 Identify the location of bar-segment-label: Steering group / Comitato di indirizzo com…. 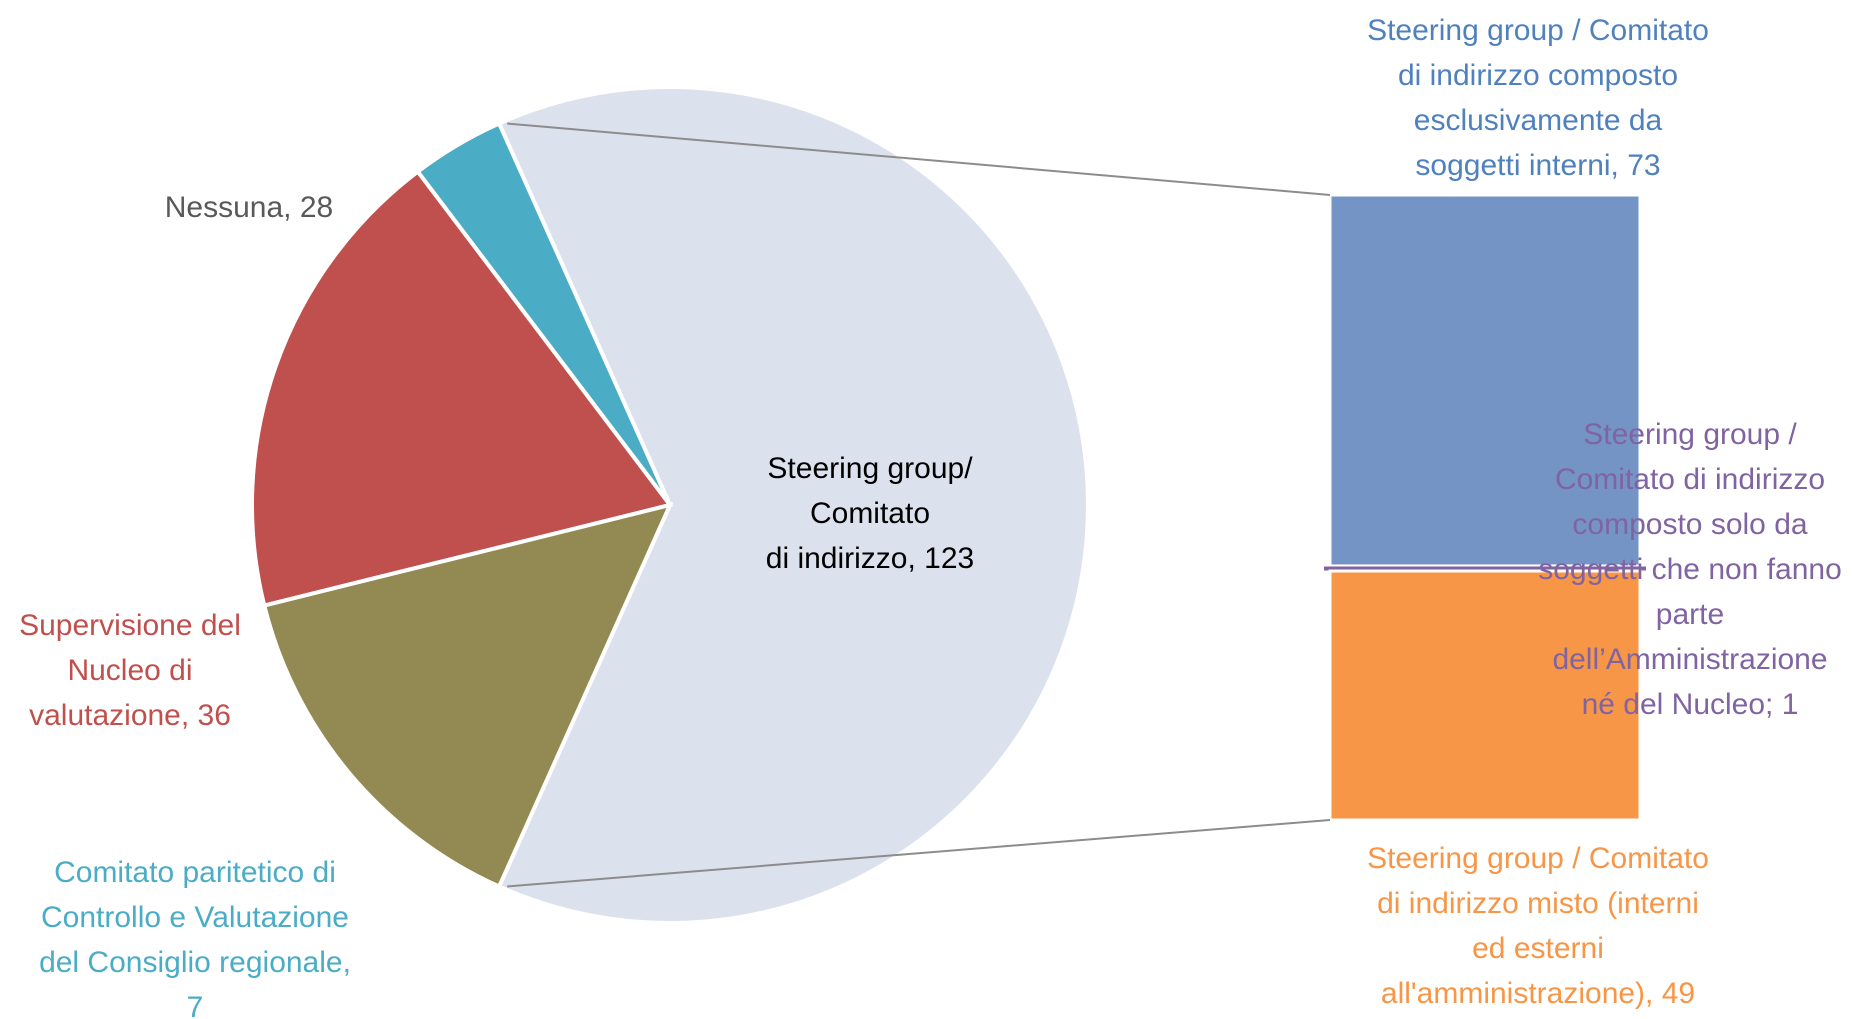
(1690, 569).